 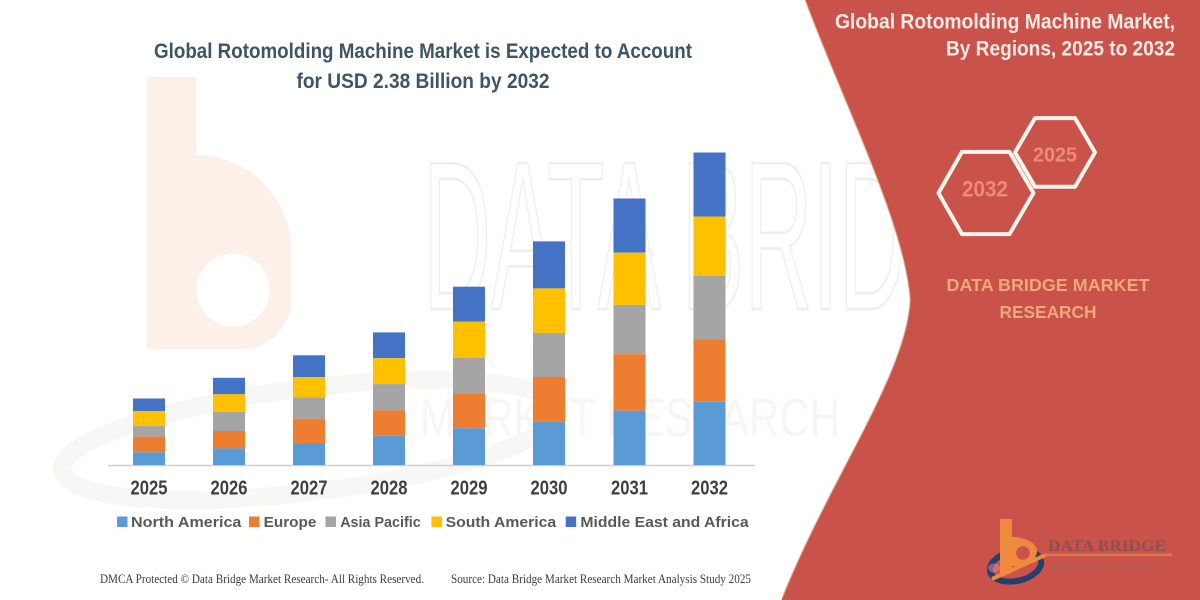 I want to click on svg-text: DATA BRIDGE, so click(x=1107, y=546).